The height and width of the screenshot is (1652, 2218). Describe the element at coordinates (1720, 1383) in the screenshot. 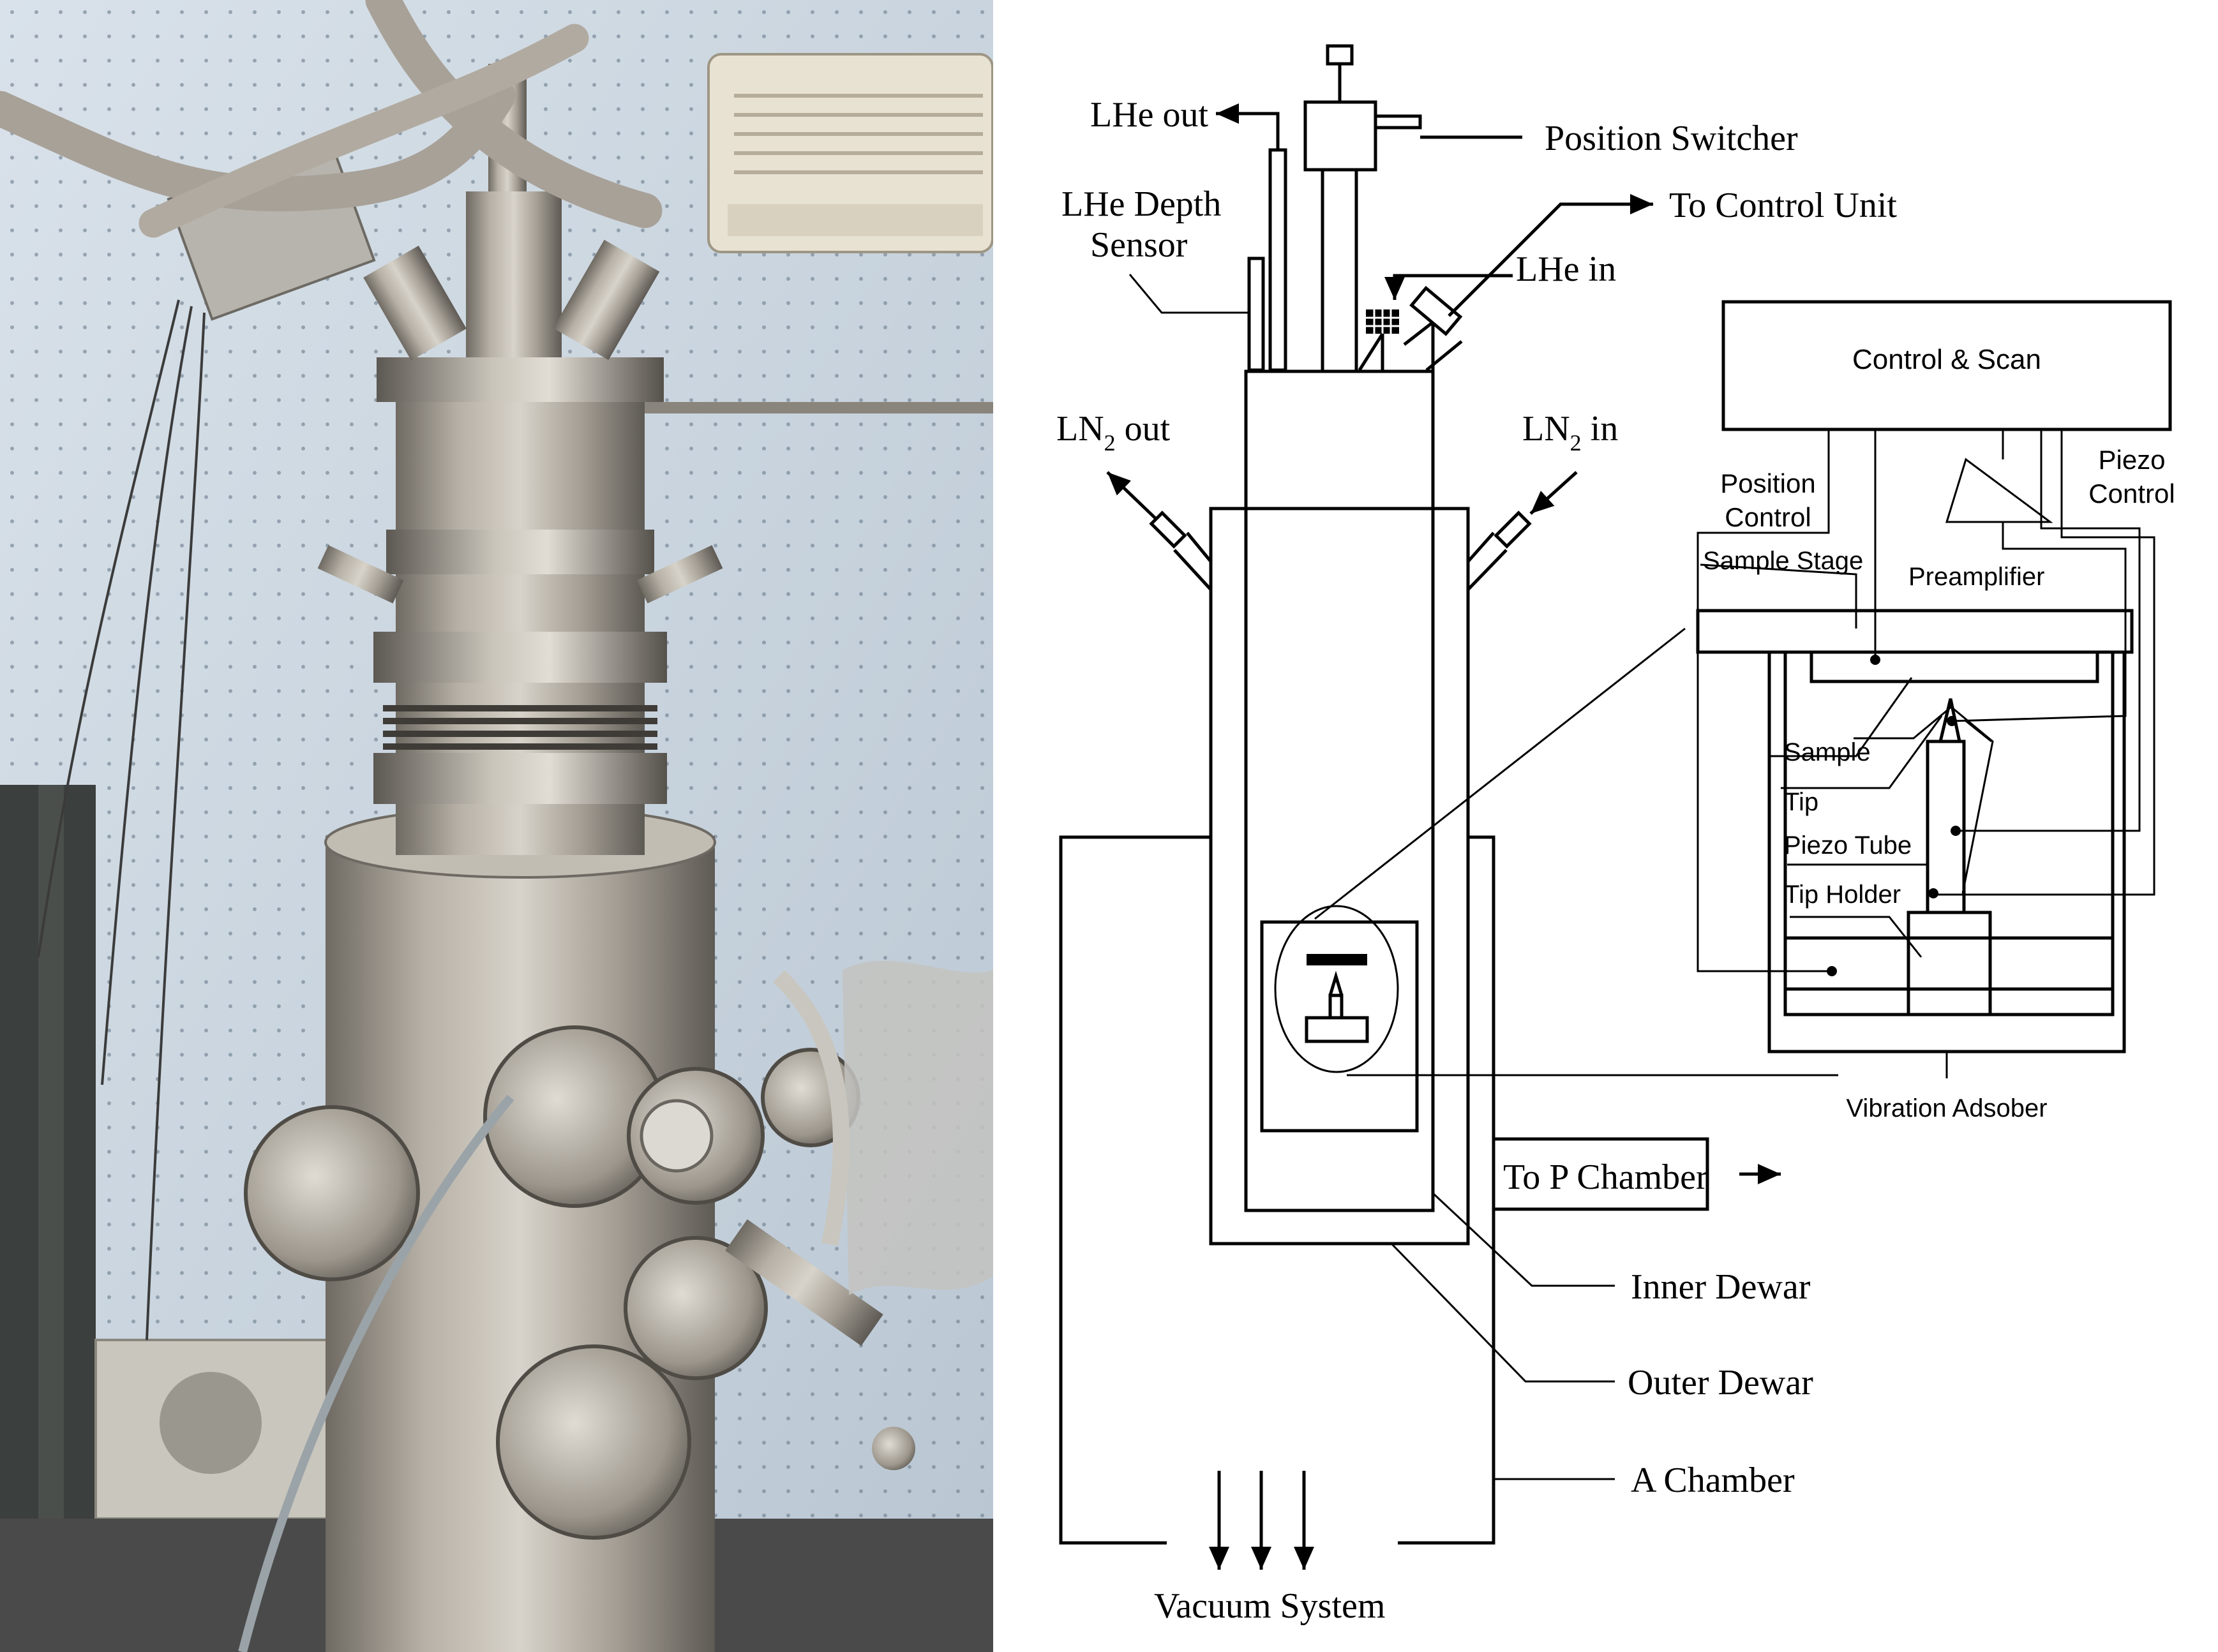

I see `label-outer-dewar: Outer Dewar` at that location.